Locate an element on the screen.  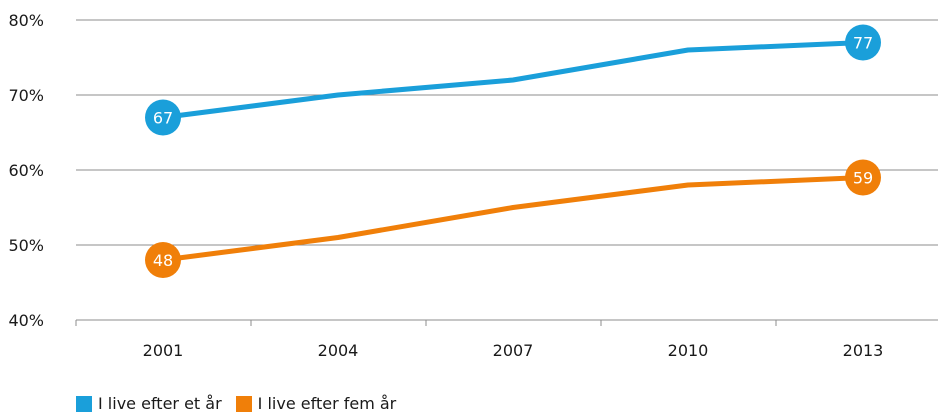
legend: I live efter et år I live efter fem år is located at coordinates (243, 403).